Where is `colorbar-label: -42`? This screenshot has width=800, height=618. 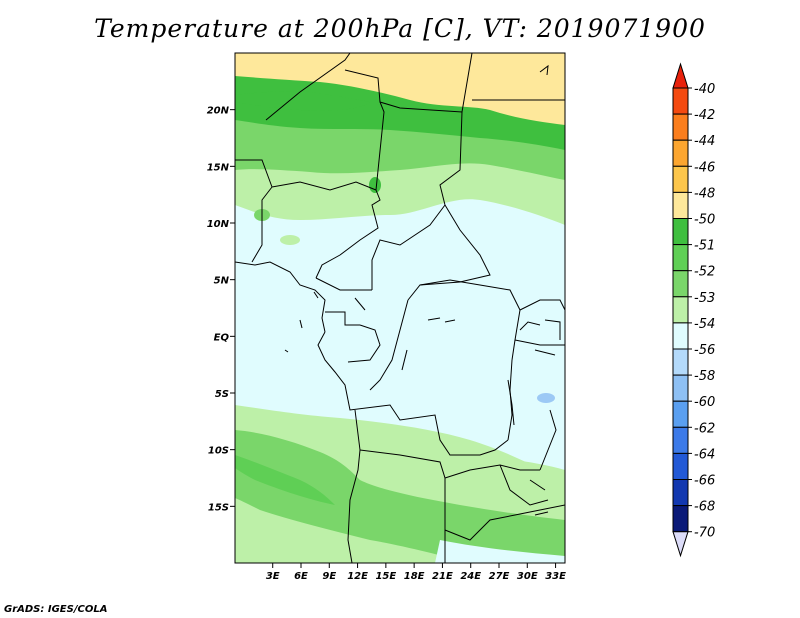
colorbar-label: -42 is located at coordinates (704, 115).